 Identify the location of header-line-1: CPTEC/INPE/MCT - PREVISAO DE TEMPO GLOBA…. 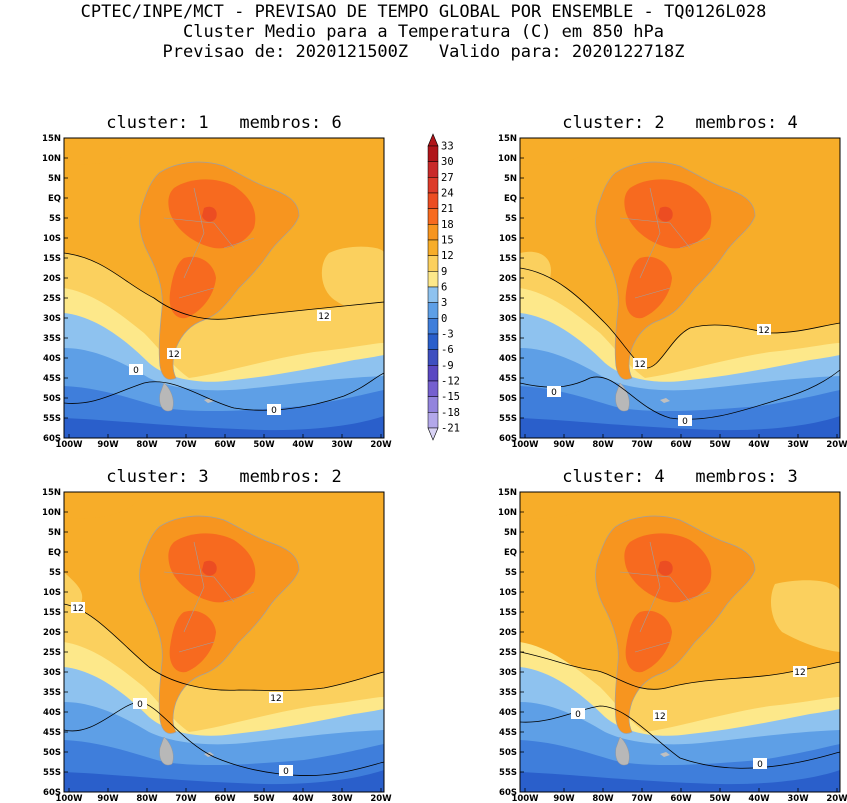
(423, 12).